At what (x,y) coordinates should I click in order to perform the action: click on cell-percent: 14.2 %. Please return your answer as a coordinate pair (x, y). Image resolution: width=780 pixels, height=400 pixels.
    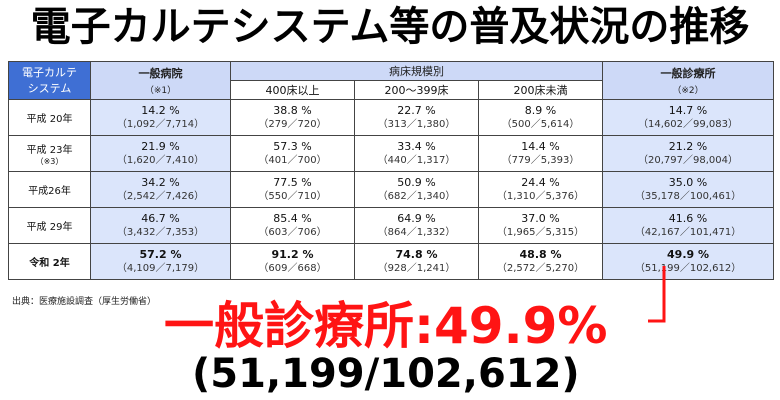
    Looking at the image, I should click on (160, 110).